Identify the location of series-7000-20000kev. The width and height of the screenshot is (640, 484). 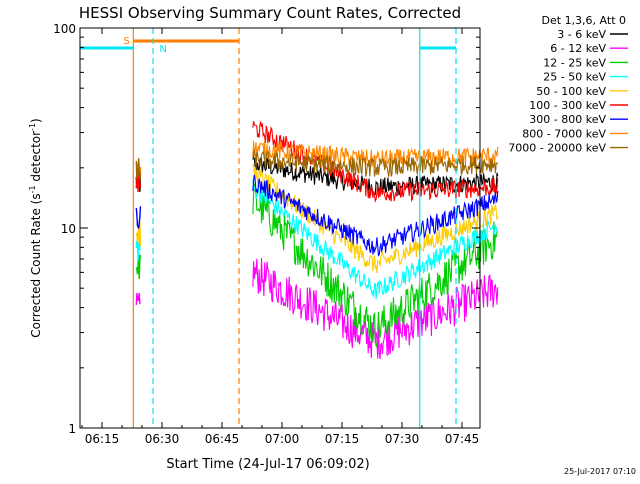
(317, 165).